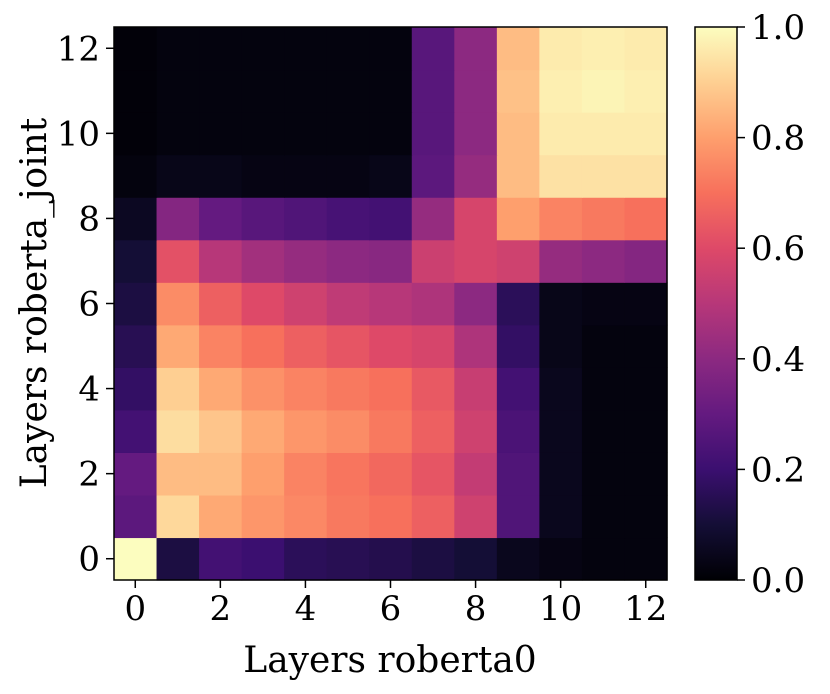 Image resolution: width=830 pixels, height=694 pixels. What do you see at coordinates (395, 604) in the screenshot?
I see `x-axis-ticks: 0 2 4 6 8 10 12` at bounding box center [395, 604].